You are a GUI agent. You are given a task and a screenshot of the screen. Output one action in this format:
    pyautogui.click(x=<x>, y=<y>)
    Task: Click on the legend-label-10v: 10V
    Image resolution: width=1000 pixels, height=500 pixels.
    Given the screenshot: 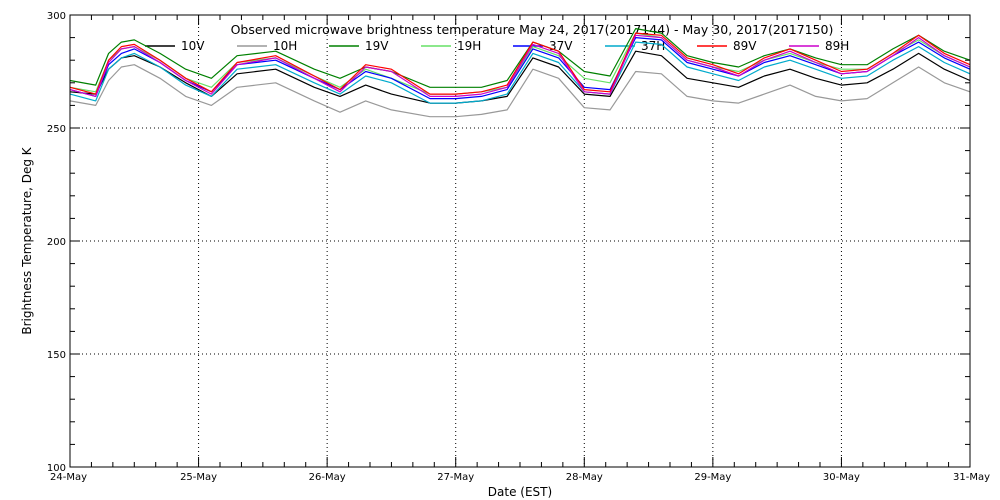 What is the action you would take?
    pyautogui.click(x=193, y=46)
    